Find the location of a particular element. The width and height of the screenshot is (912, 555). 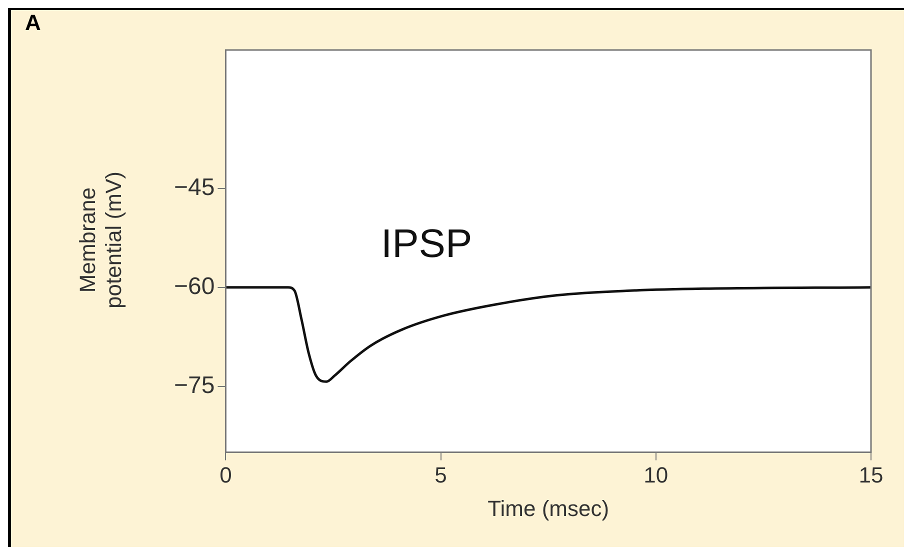

annotation: IPSP is located at coordinates (426, 244).